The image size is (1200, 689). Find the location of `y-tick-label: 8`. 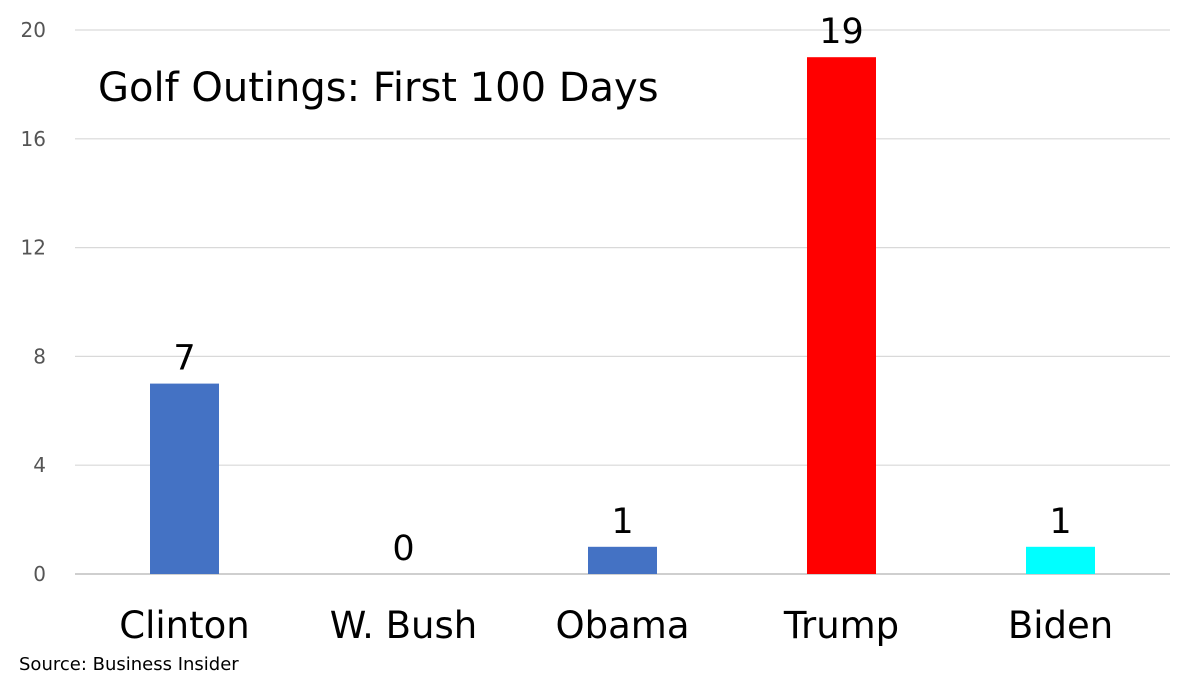

y-tick-label: 8 is located at coordinates (39, 356).